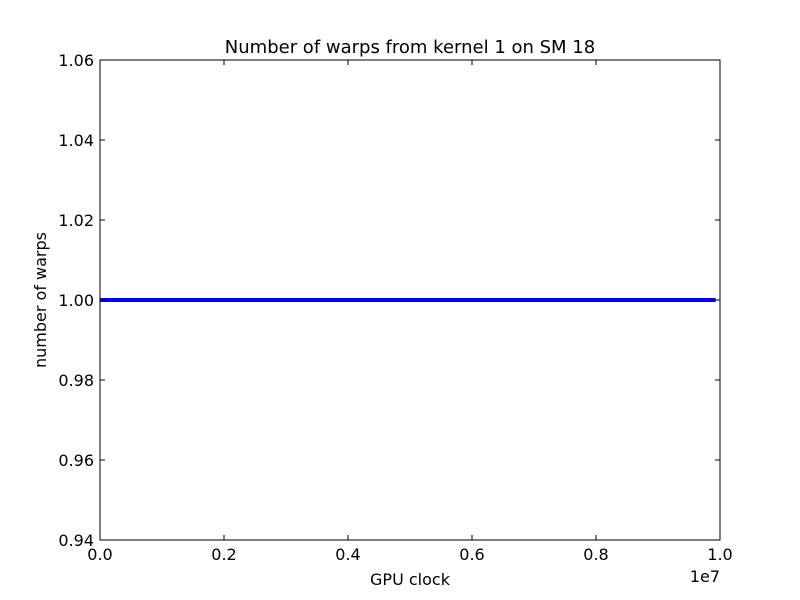 Image resolution: width=800 pixels, height=600 pixels. Describe the element at coordinates (76, 460) in the screenshot. I see `y-tick-label: 0.96` at that location.